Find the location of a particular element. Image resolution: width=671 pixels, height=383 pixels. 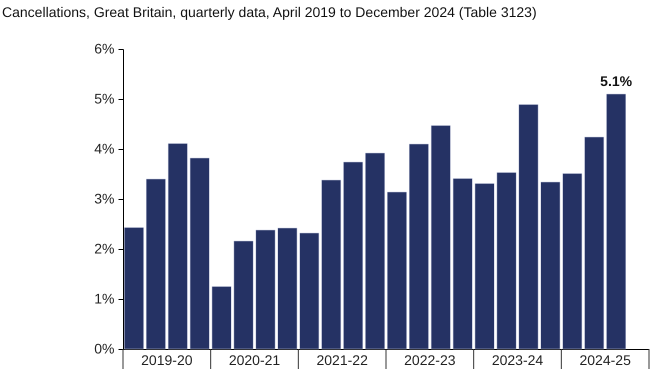

y-tick-label: 5% is located at coordinates (104, 98).